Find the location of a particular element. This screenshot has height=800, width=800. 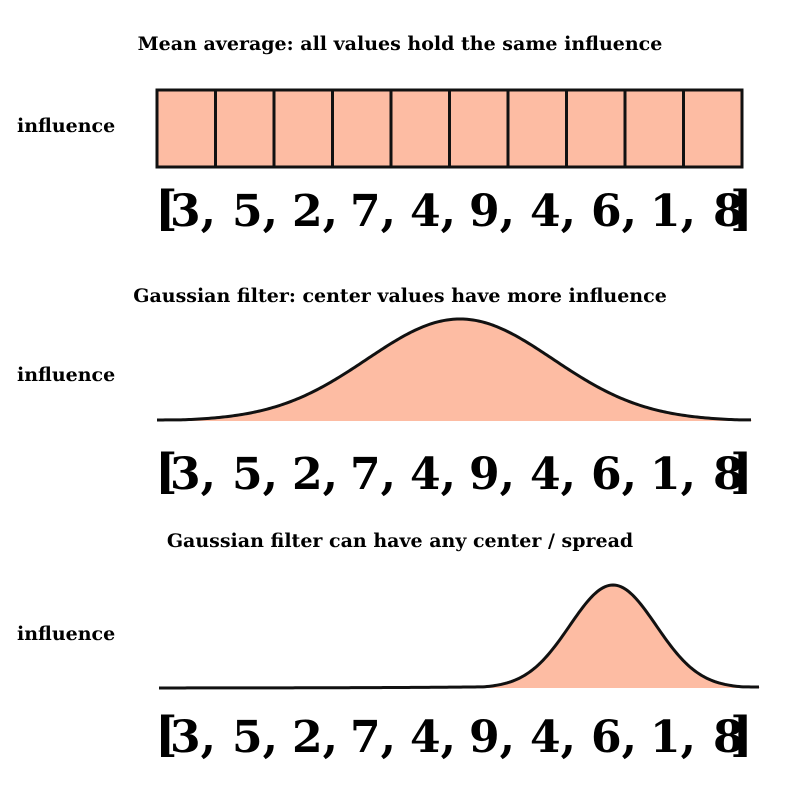

panel-1-influence-boxes is located at coordinates (449, 128).